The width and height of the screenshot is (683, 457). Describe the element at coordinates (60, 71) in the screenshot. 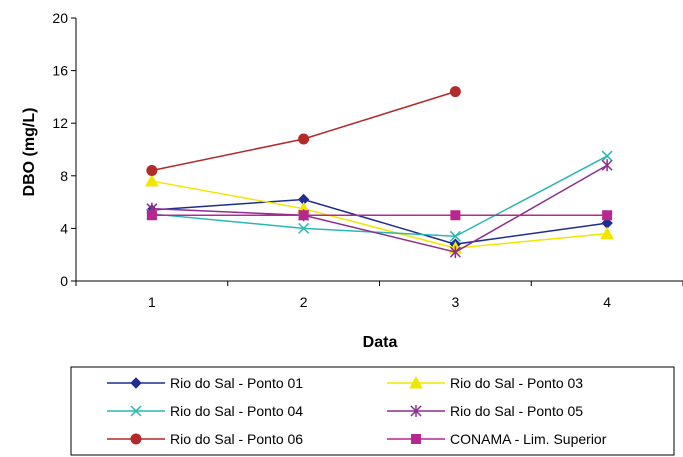

I see `y-tick-label: 16` at that location.